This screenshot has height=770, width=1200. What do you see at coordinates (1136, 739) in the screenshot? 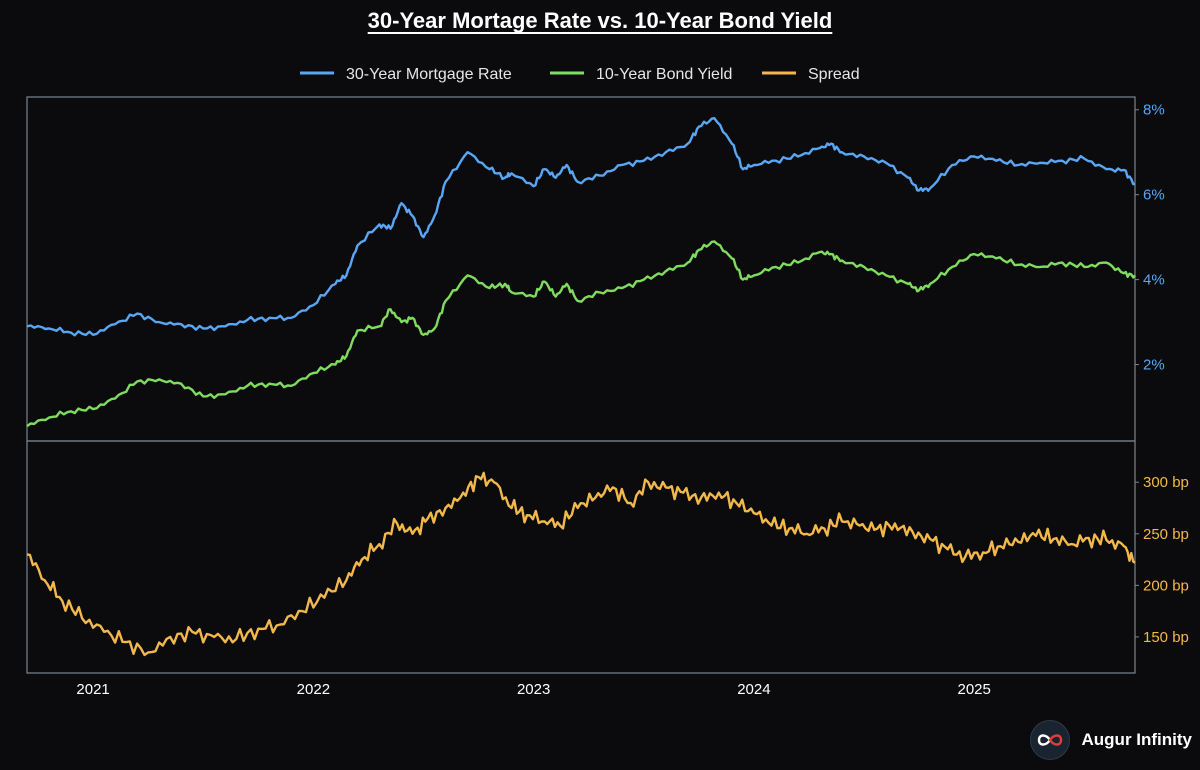
I see `brand-name: Augur Infinity` at bounding box center [1136, 739].